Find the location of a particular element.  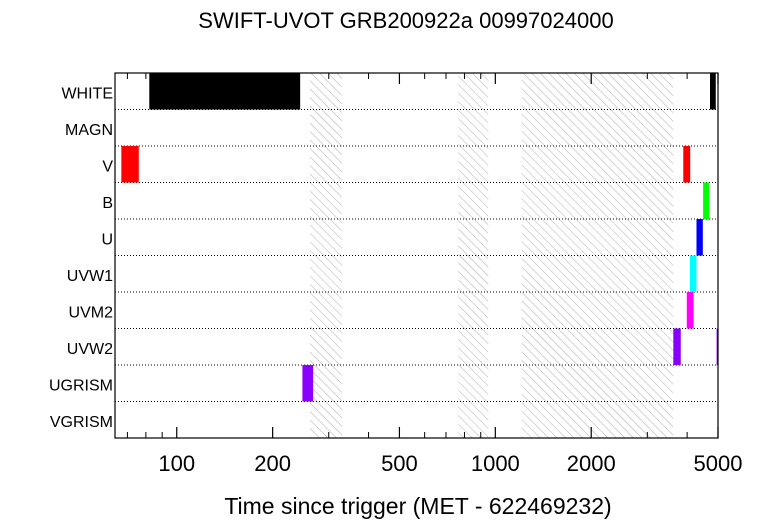

x-tick-label-5000: 5000 is located at coordinates (718, 463).